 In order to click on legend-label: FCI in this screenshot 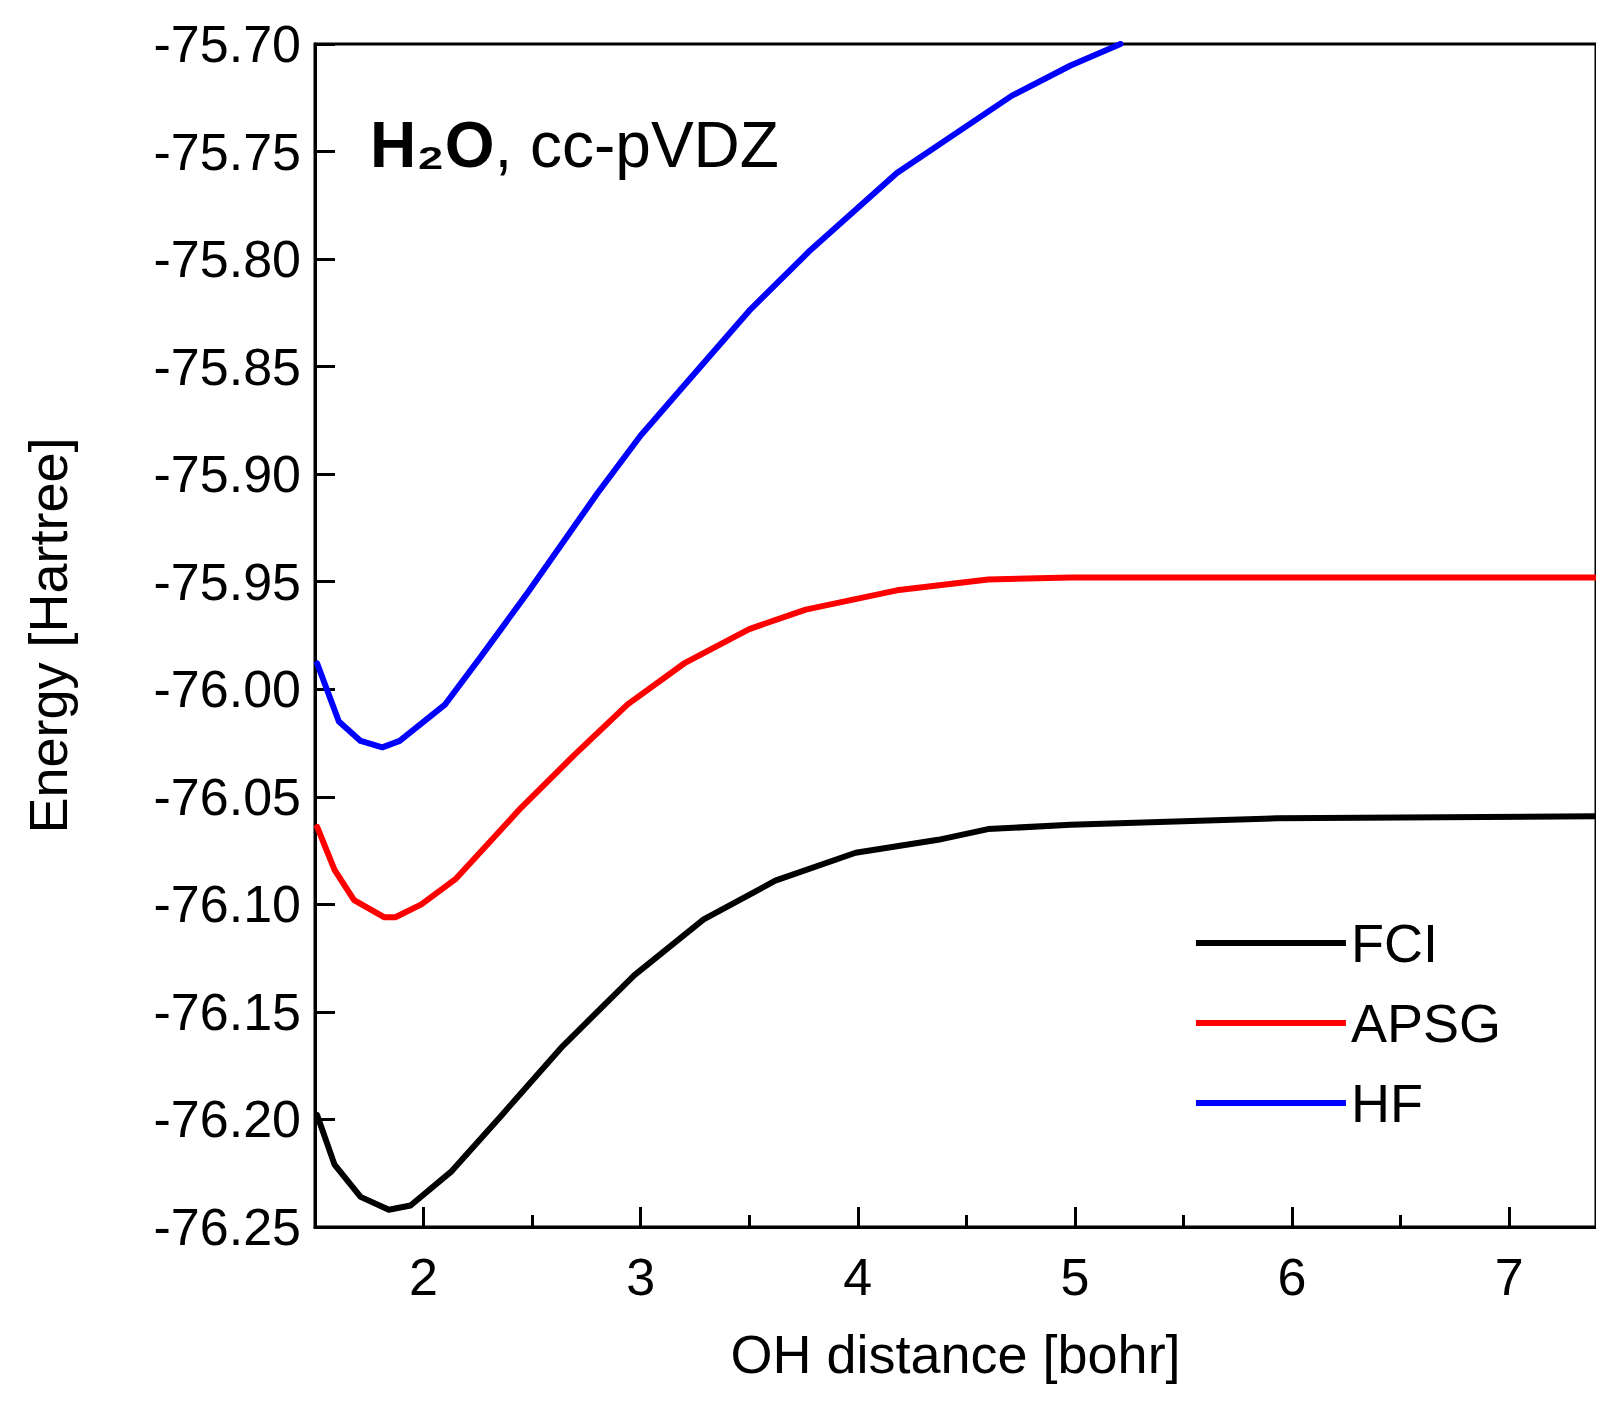, I will do `click(1394, 943)`.